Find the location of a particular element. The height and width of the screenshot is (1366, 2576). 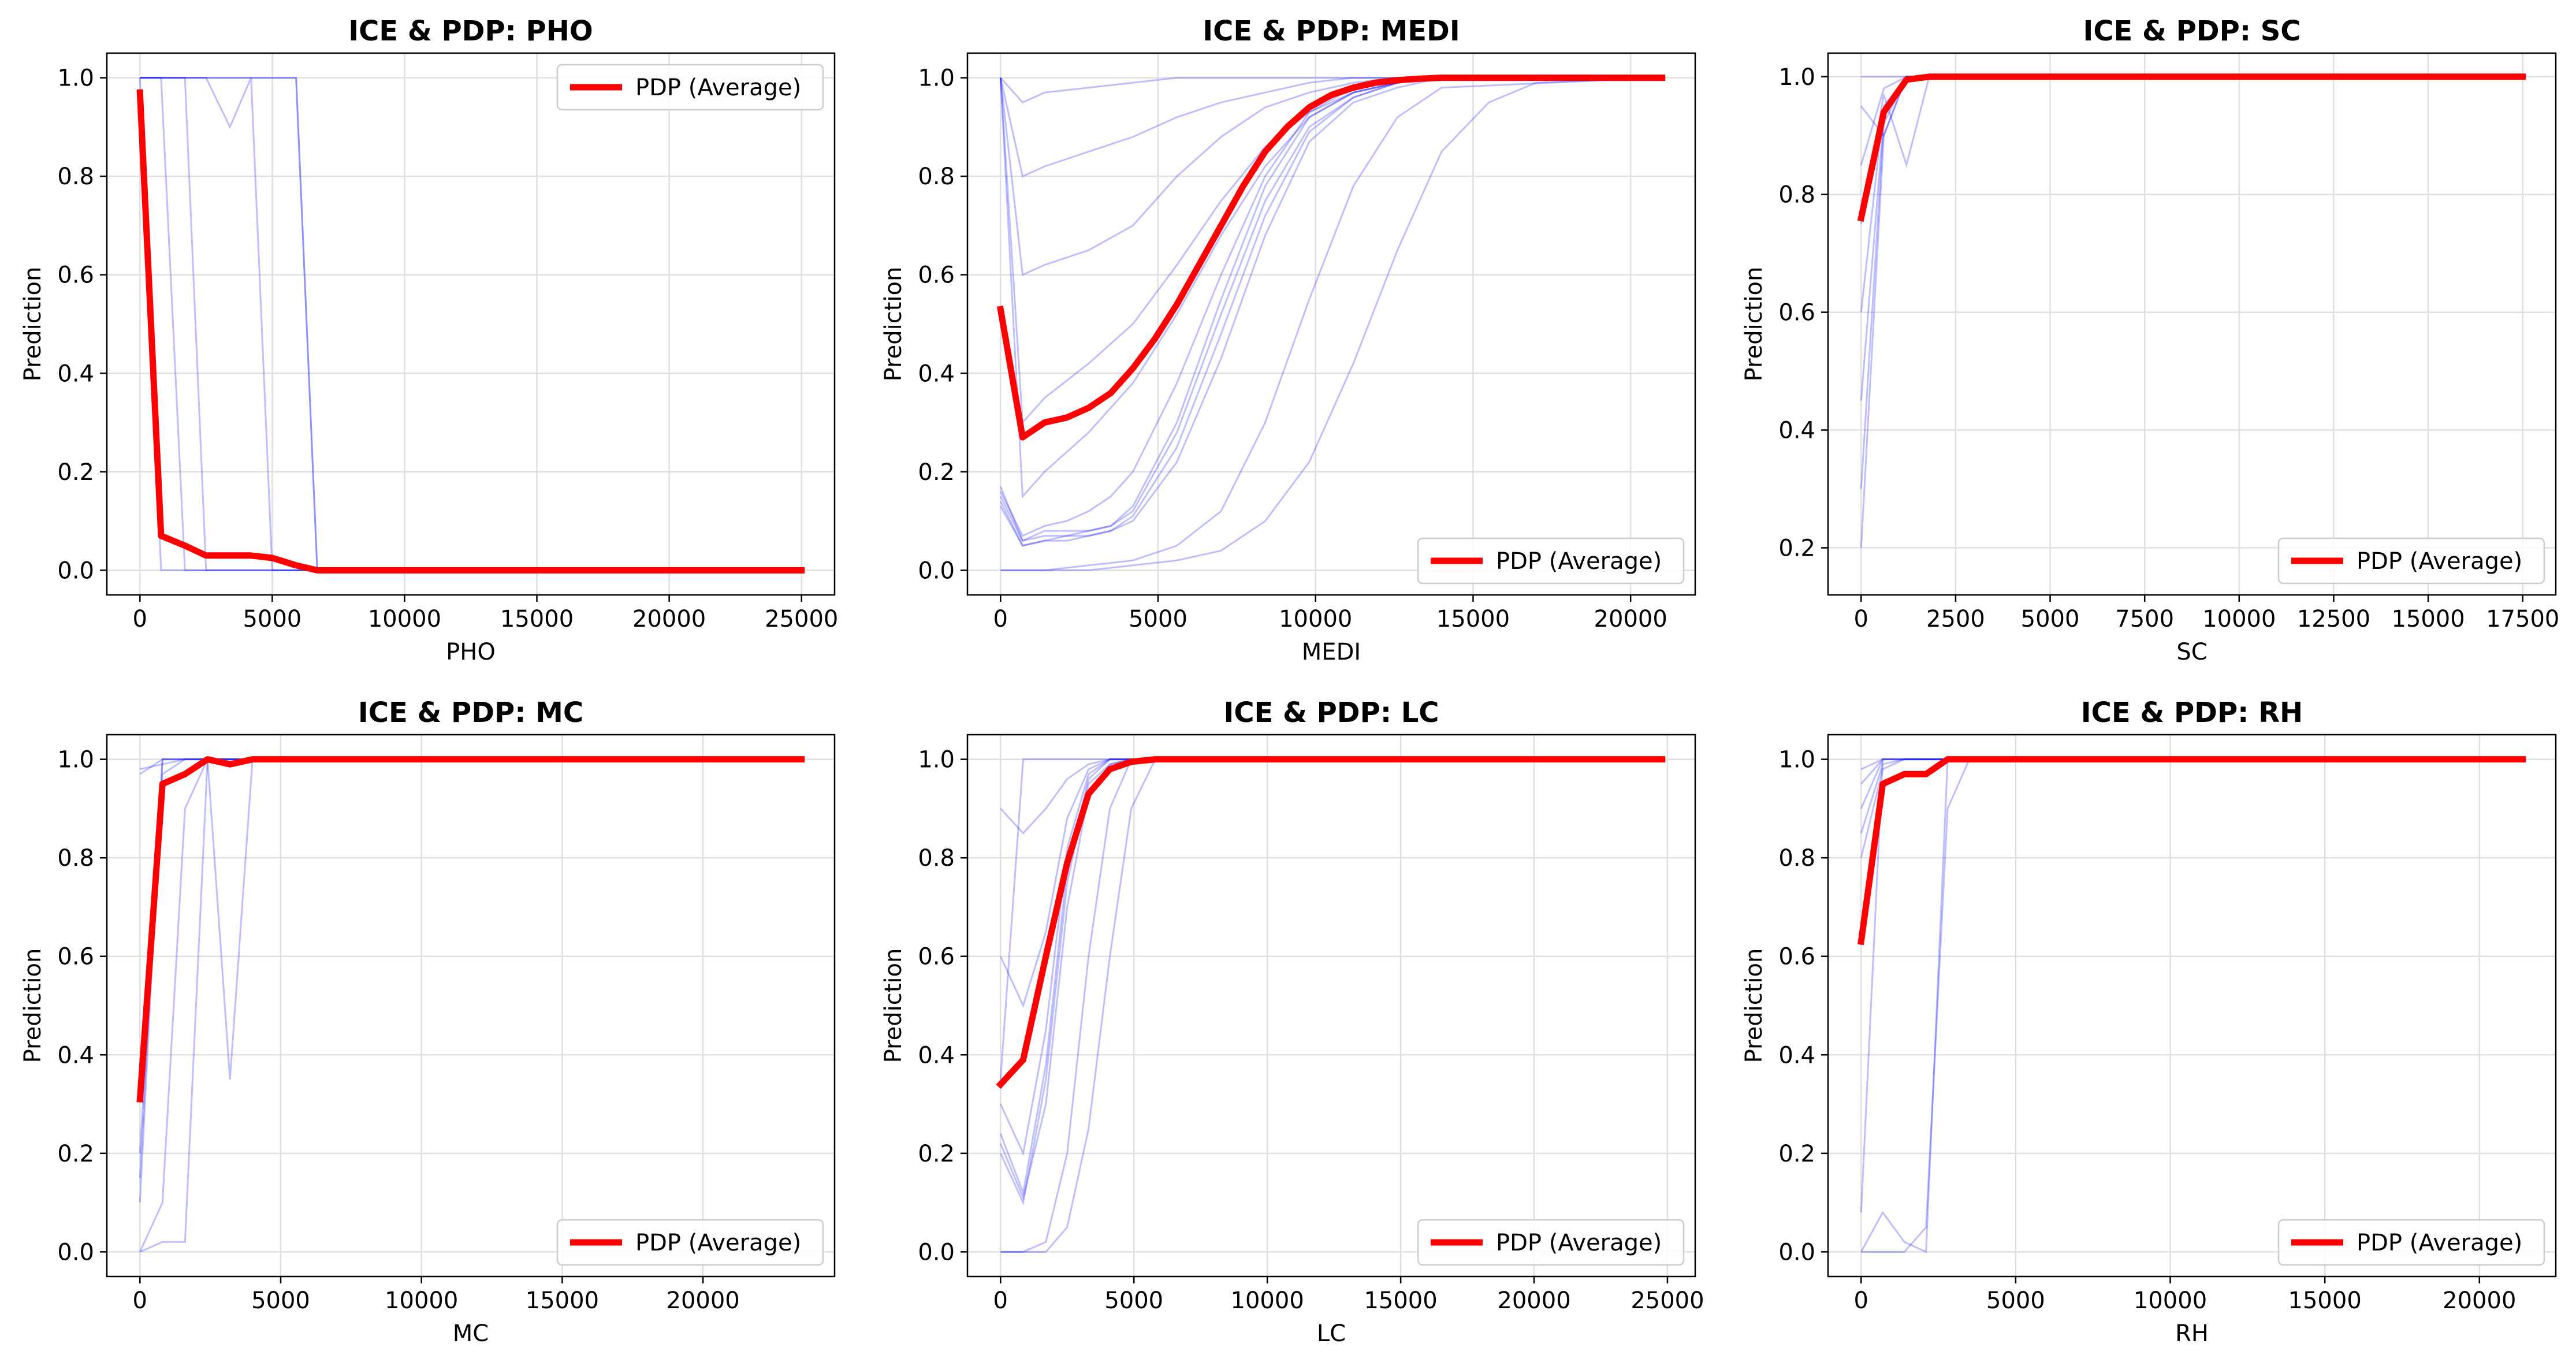

x-tick-label: 17500 is located at coordinates (2523, 619).